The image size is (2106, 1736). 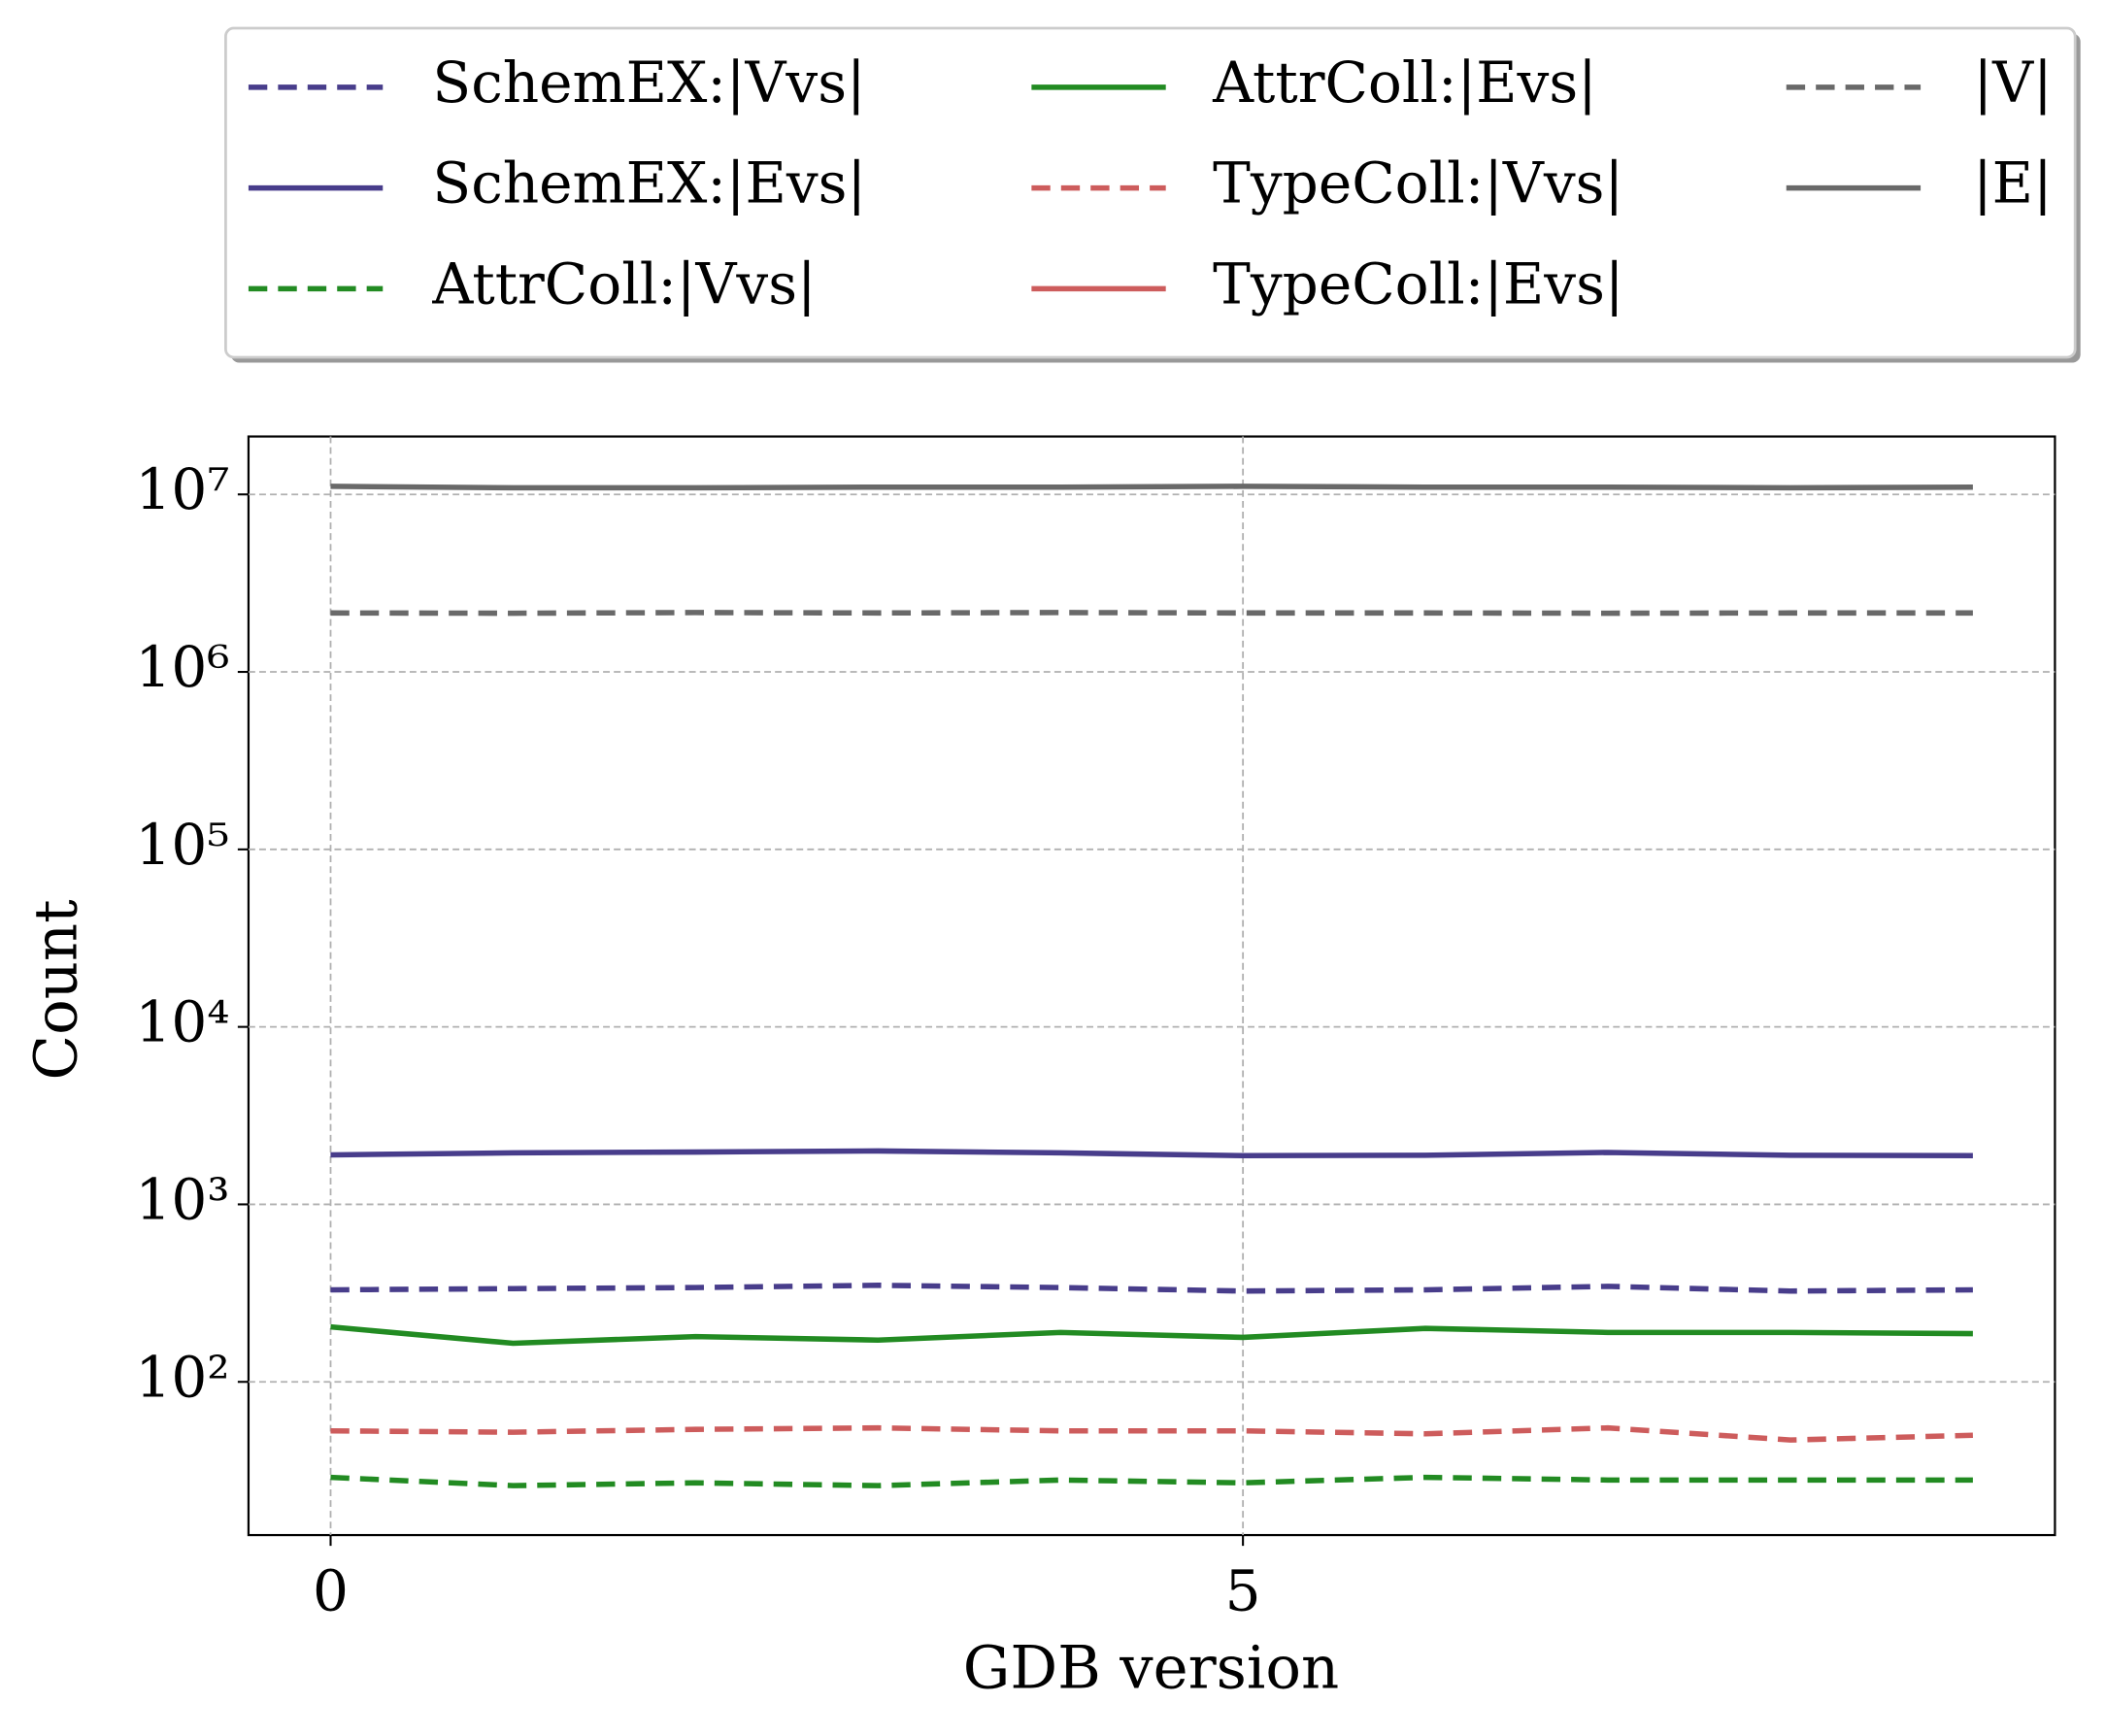 I want to click on x-tick-label: 0, so click(x=331, y=1590).